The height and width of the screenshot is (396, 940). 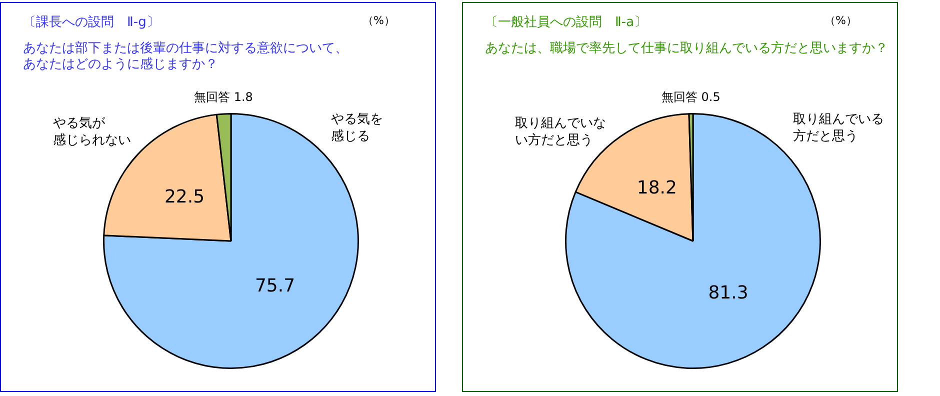 I want to click on slice-label: やる気を感じる, so click(x=357, y=128).